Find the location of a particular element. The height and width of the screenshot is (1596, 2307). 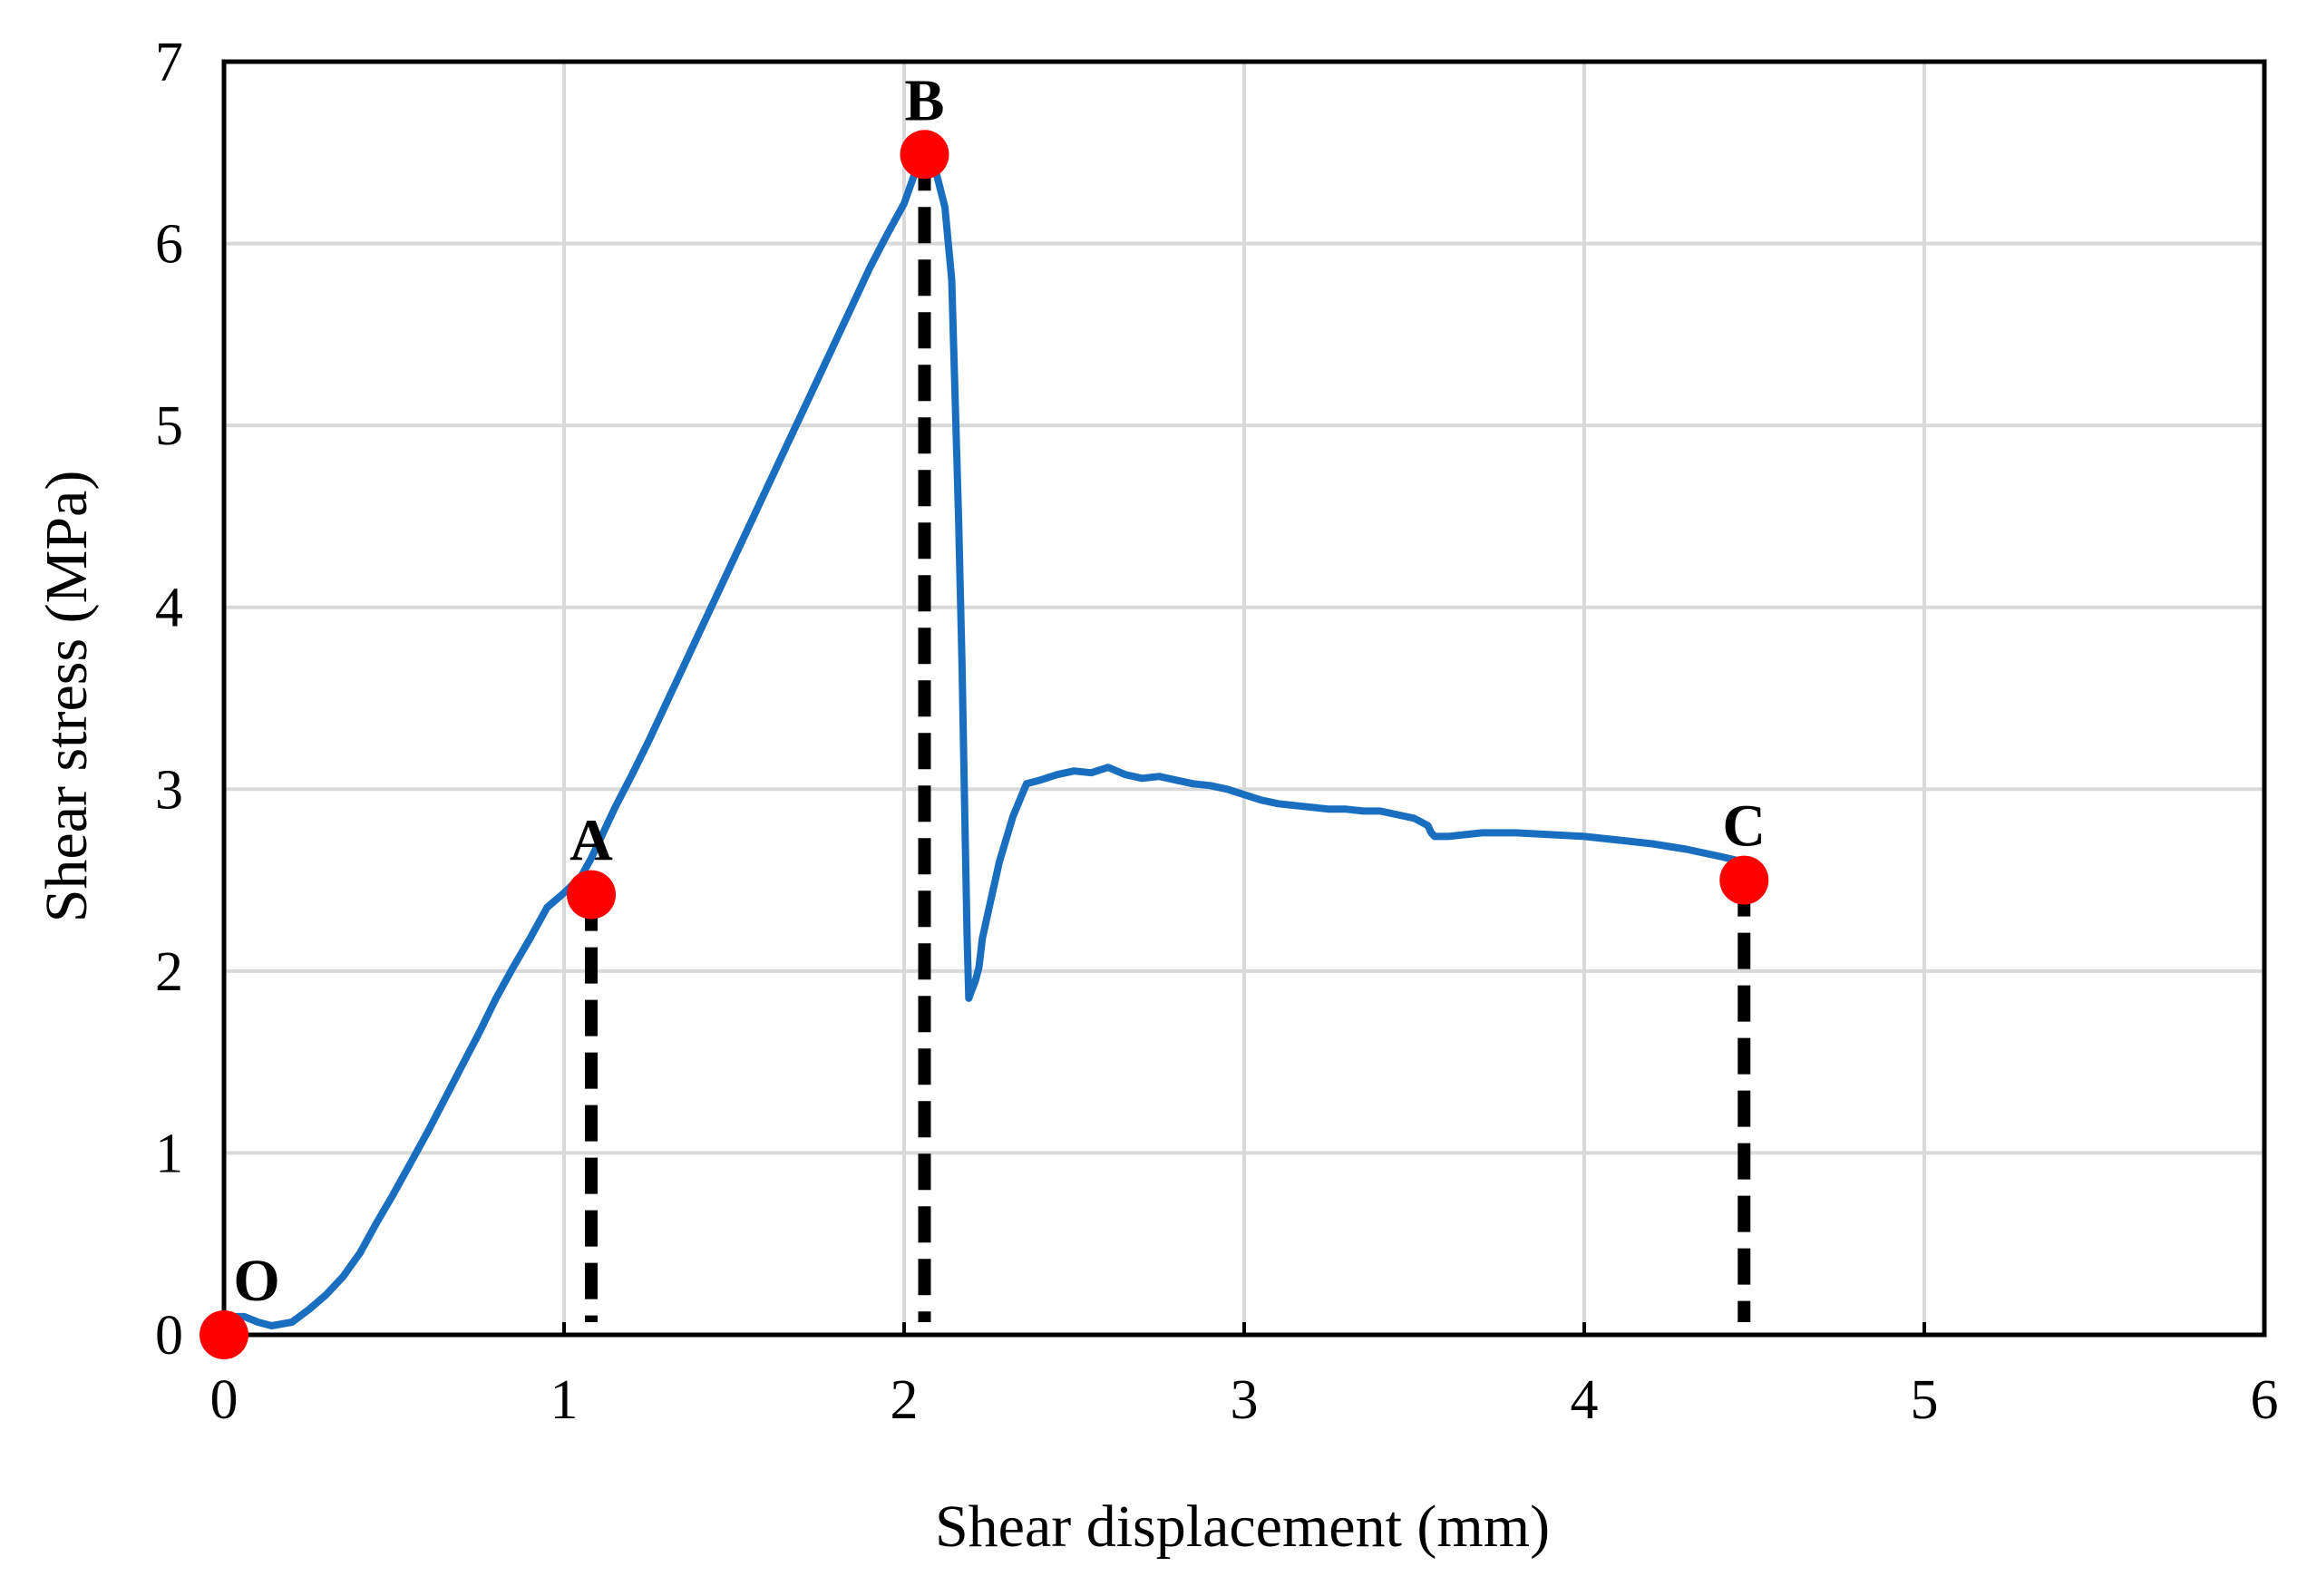

x-tick-label: 5 is located at coordinates (1925, 1400).